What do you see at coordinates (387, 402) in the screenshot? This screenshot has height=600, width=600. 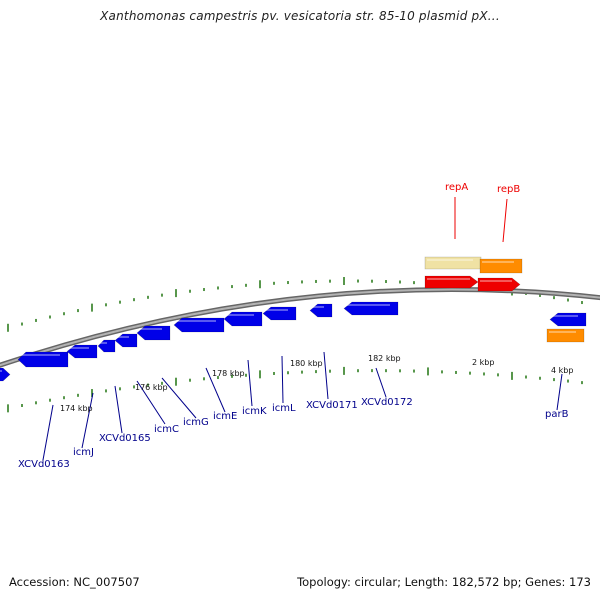 I see `gene-label: XCVd0172` at bounding box center [387, 402].